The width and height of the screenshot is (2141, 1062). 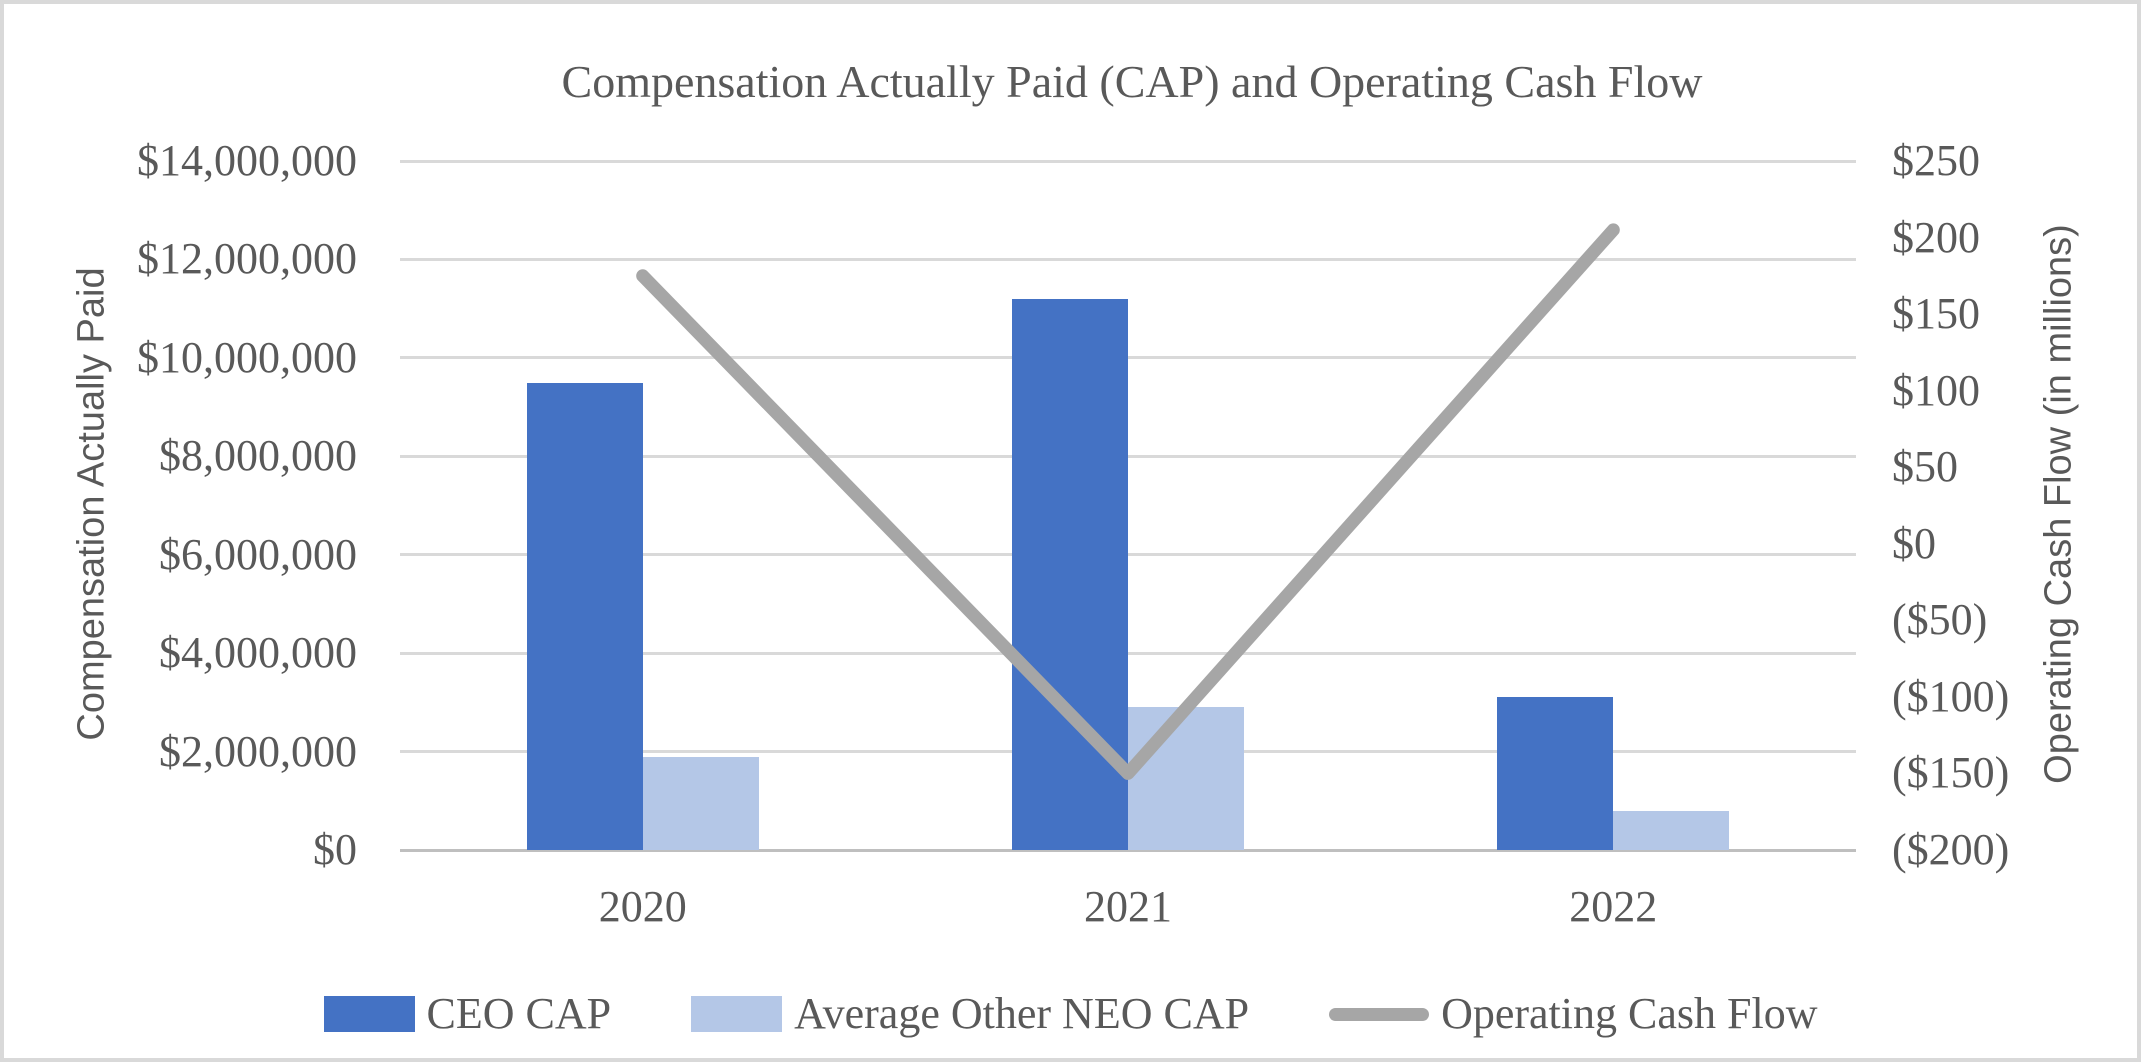 What do you see at coordinates (519, 1013) in the screenshot?
I see `legend-label-ceo-cap: CEO CAP` at bounding box center [519, 1013].